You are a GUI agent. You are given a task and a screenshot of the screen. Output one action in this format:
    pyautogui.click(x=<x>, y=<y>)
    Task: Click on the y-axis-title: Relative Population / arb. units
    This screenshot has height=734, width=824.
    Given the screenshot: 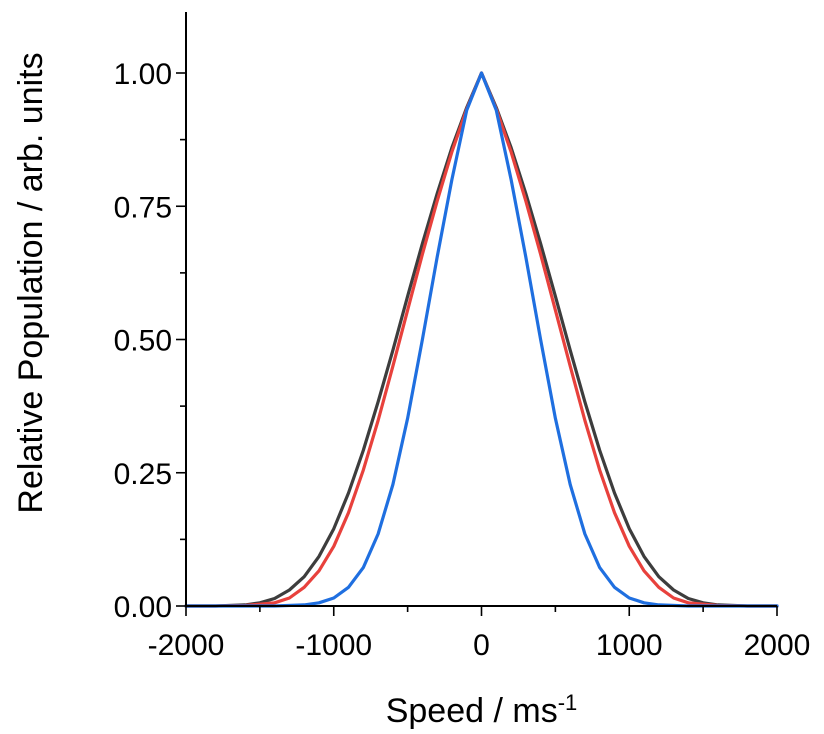 What is the action you would take?
    pyautogui.click(x=31, y=282)
    